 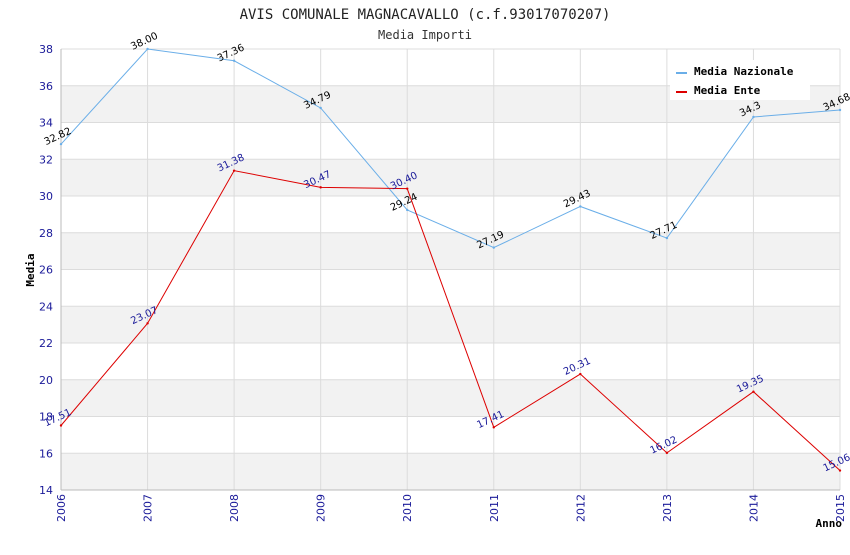 What do you see at coordinates (148, 508) in the screenshot?
I see `x-tick-label: 2007` at bounding box center [148, 508].